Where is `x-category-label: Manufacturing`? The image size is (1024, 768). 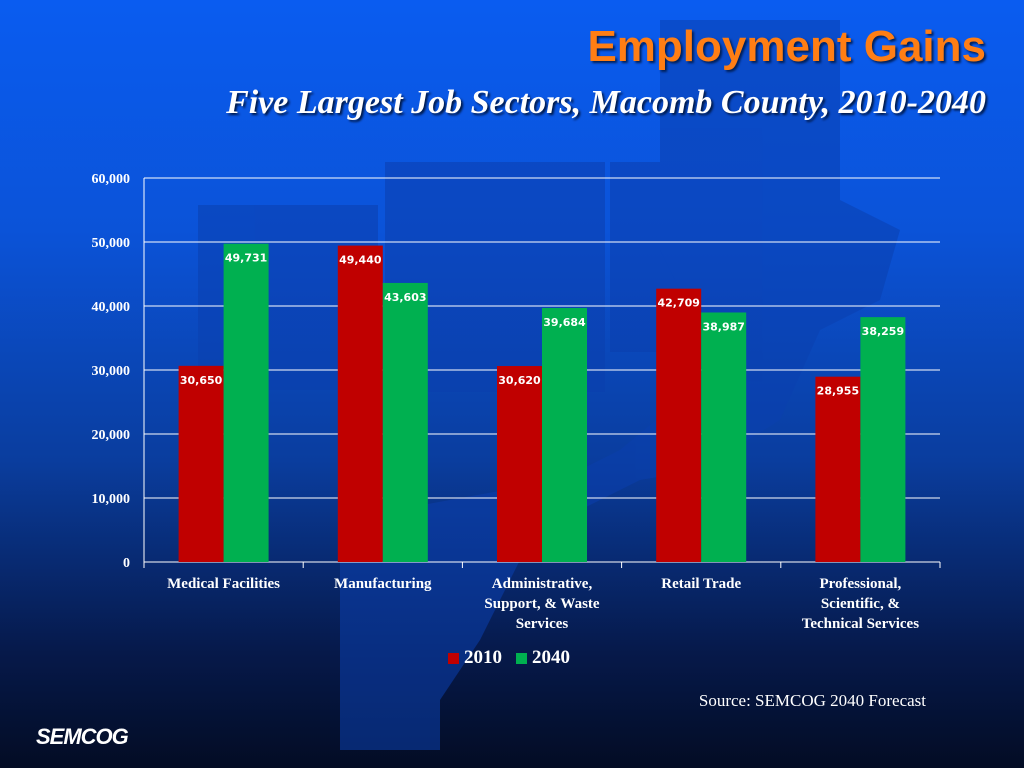
x-category-label: Manufacturing is located at coordinates (383, 584).